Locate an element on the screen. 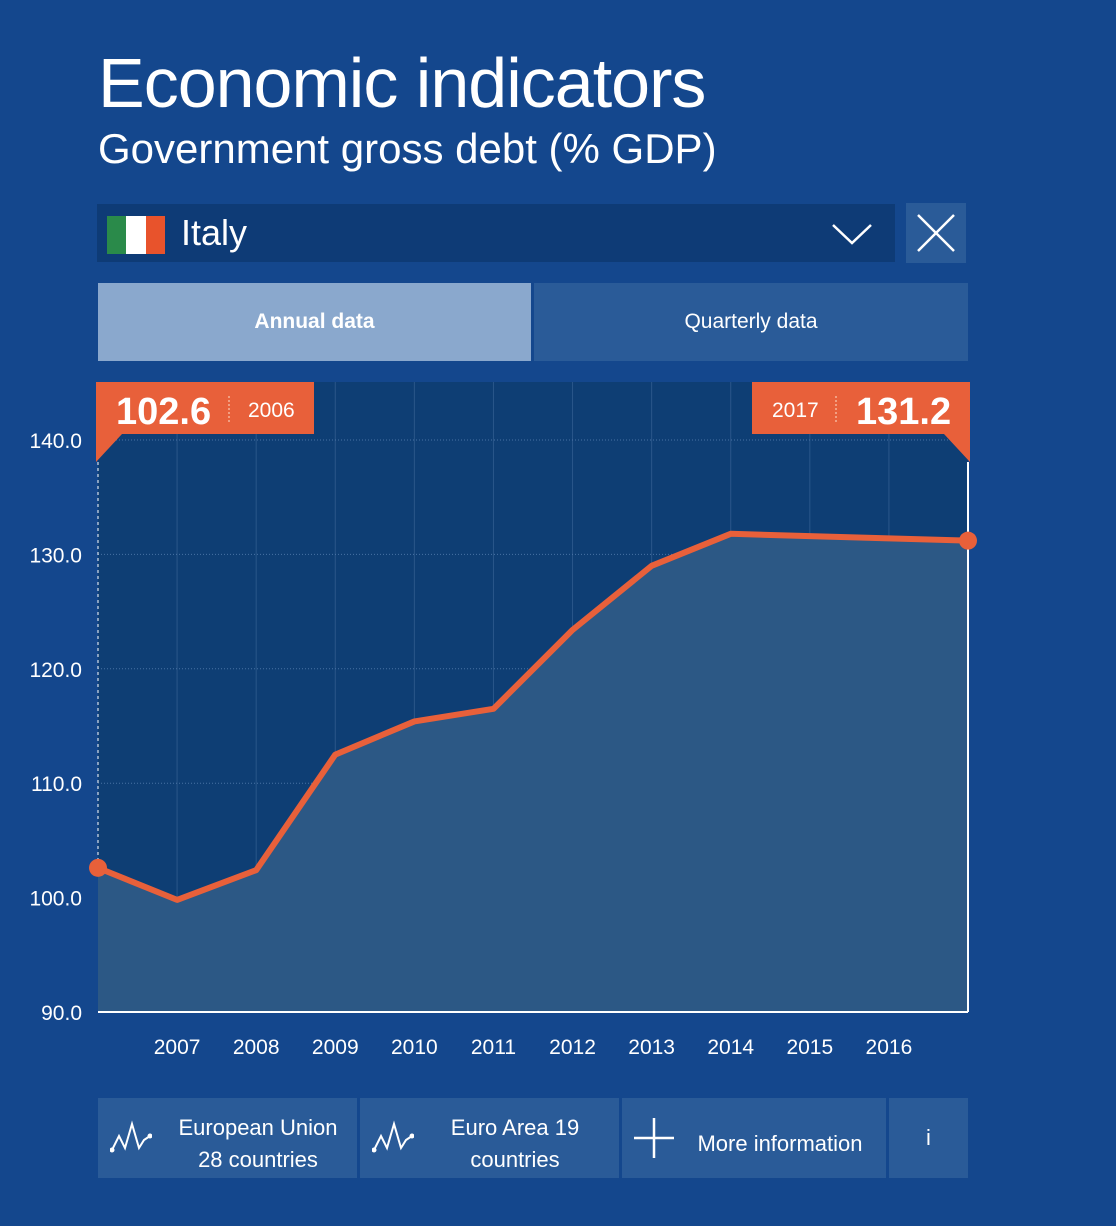 The width and height of the screenshot is (1116, 1226). start-point-marker is located at coordinates (98, 867).